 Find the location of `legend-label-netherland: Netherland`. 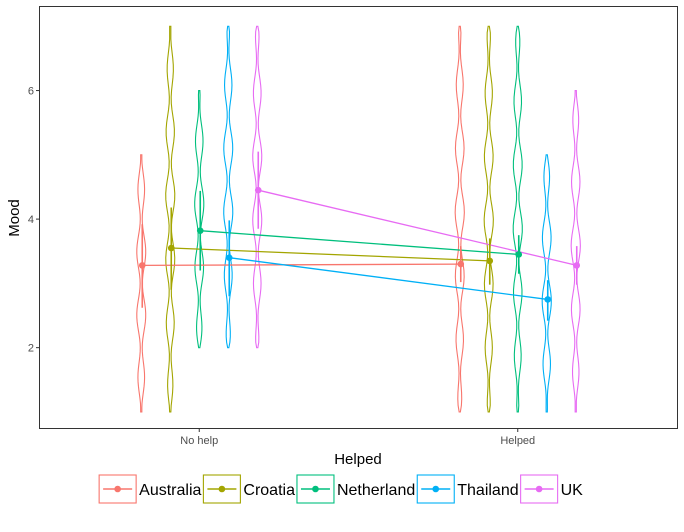

legend-label-netherland: Netherland is located at coordinates (376, 490).